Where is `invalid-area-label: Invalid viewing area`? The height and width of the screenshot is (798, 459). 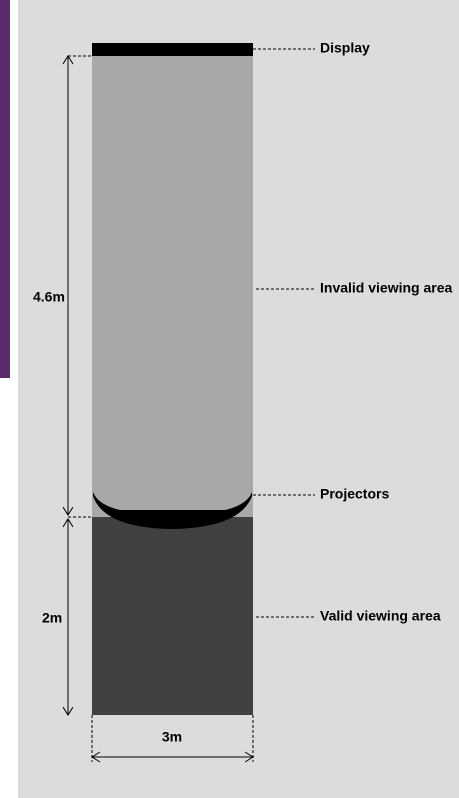
invalid-area-label: Invalid viewing area is located at coordinates (386, 288).